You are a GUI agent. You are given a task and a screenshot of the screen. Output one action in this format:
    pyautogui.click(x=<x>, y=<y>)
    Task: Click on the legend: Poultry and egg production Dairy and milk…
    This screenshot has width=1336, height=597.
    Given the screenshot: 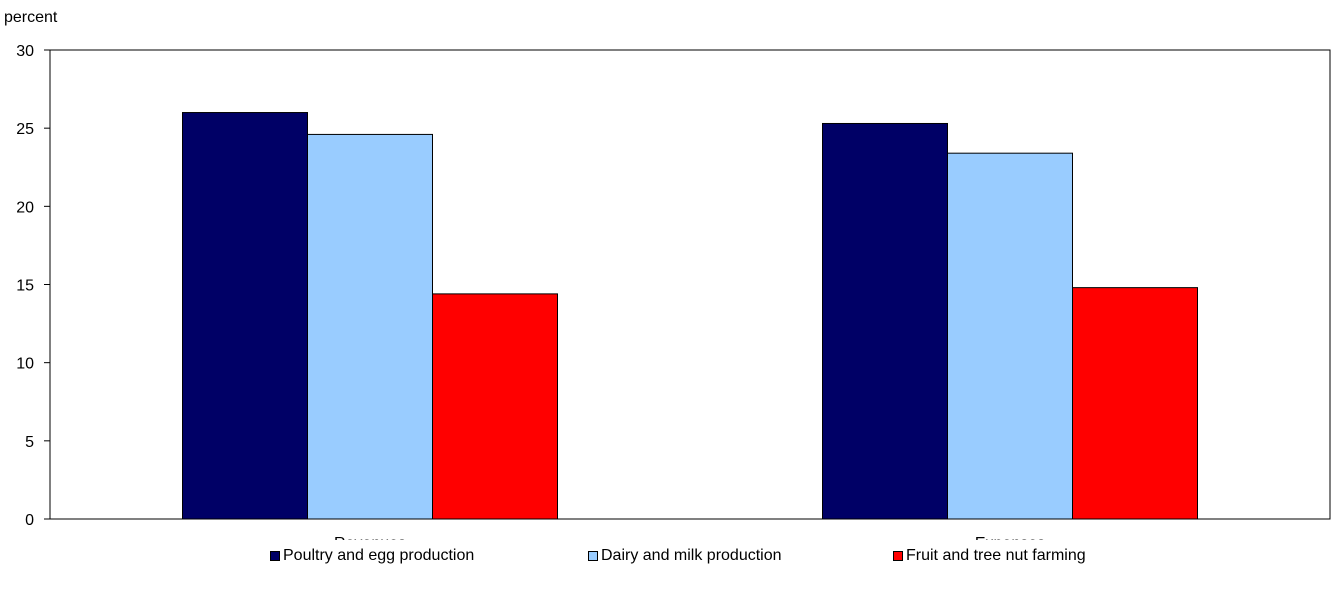 What is the action you would take?
    pyautogui.click(x=668, y=556)
    